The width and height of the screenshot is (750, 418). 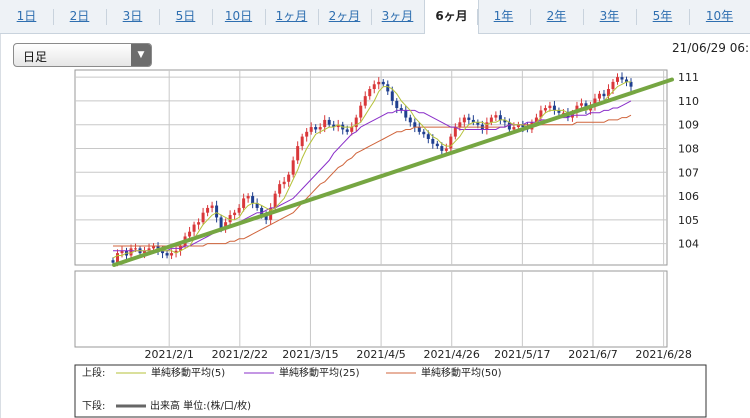 I want to click on y-tick-label: 107, so click(x=688, y=172).